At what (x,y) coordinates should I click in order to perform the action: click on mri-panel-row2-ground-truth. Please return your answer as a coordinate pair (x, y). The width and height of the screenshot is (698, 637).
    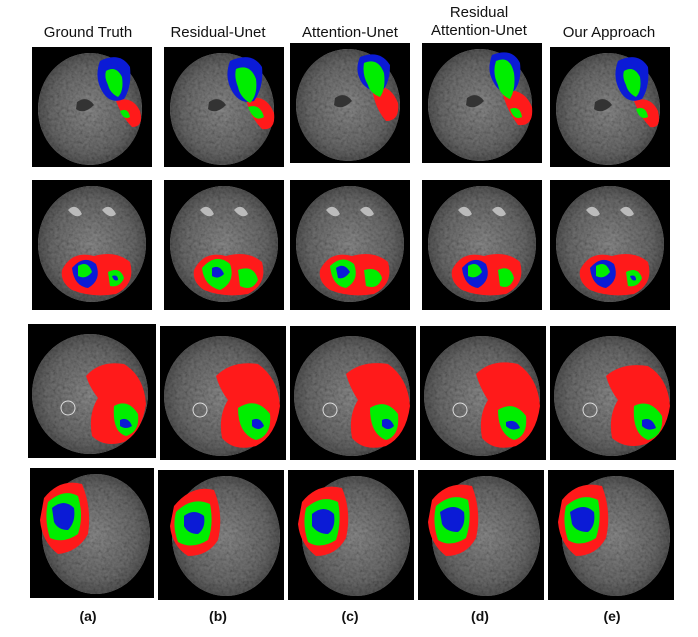
    Looking at the image, I should click on (92, 245).